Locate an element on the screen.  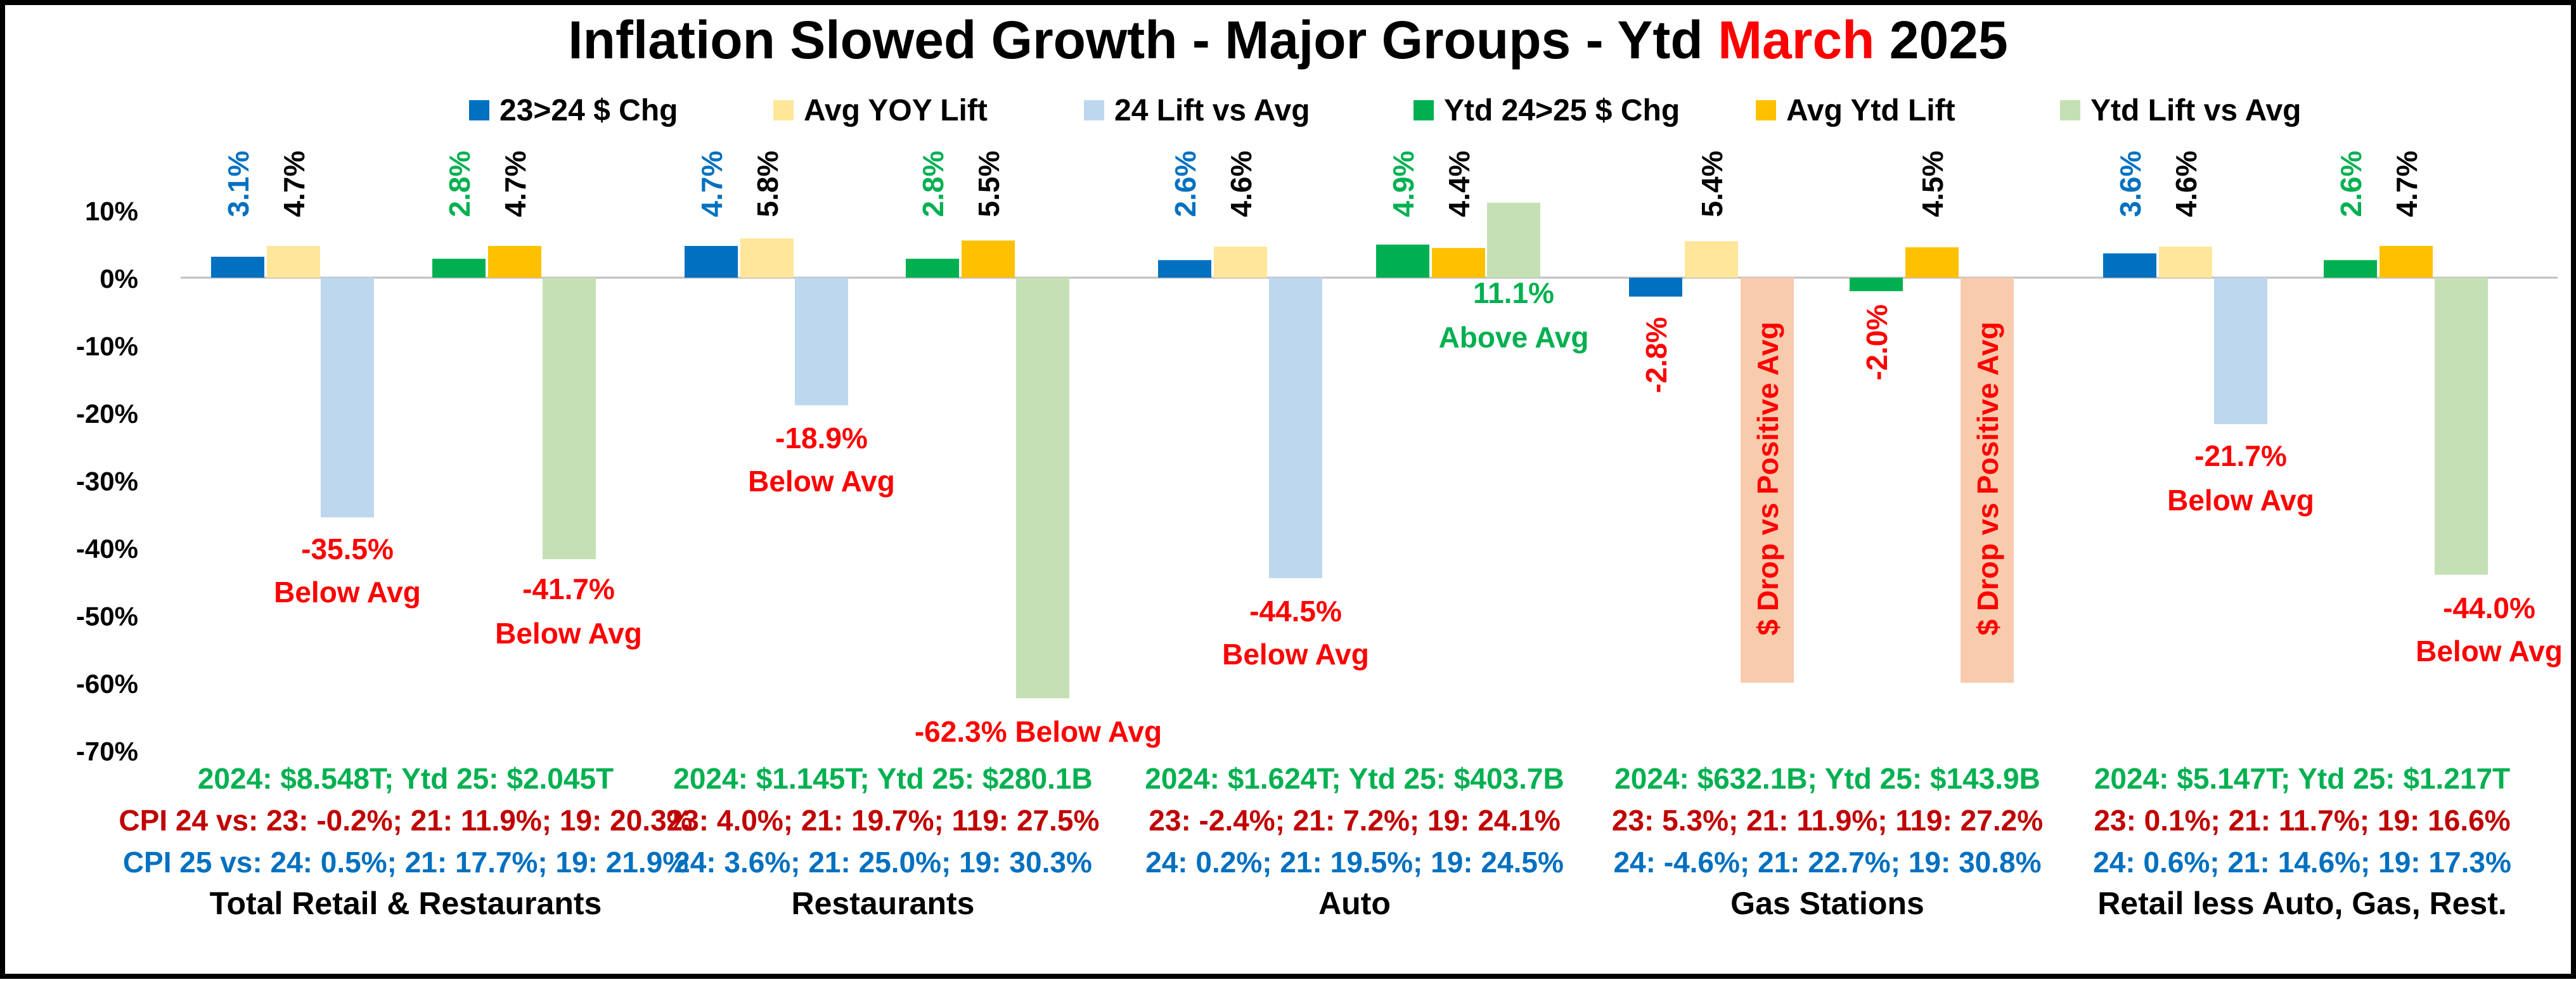
bar-annotation: 11.1% is located at coordinates (1513, 292).